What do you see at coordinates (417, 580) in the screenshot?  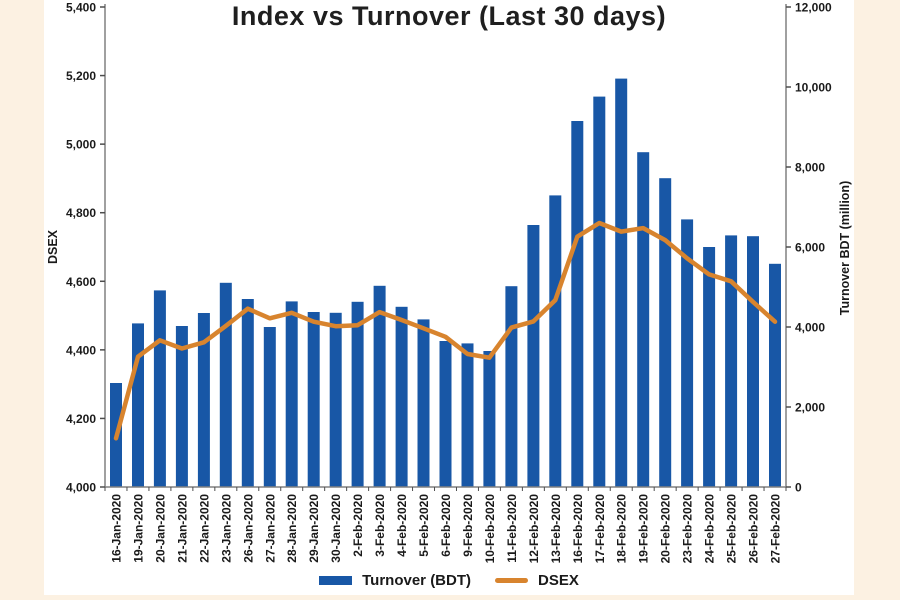 I see `legend-turnover-label: Turnover (BDT)` at bounding box center [417, 580].